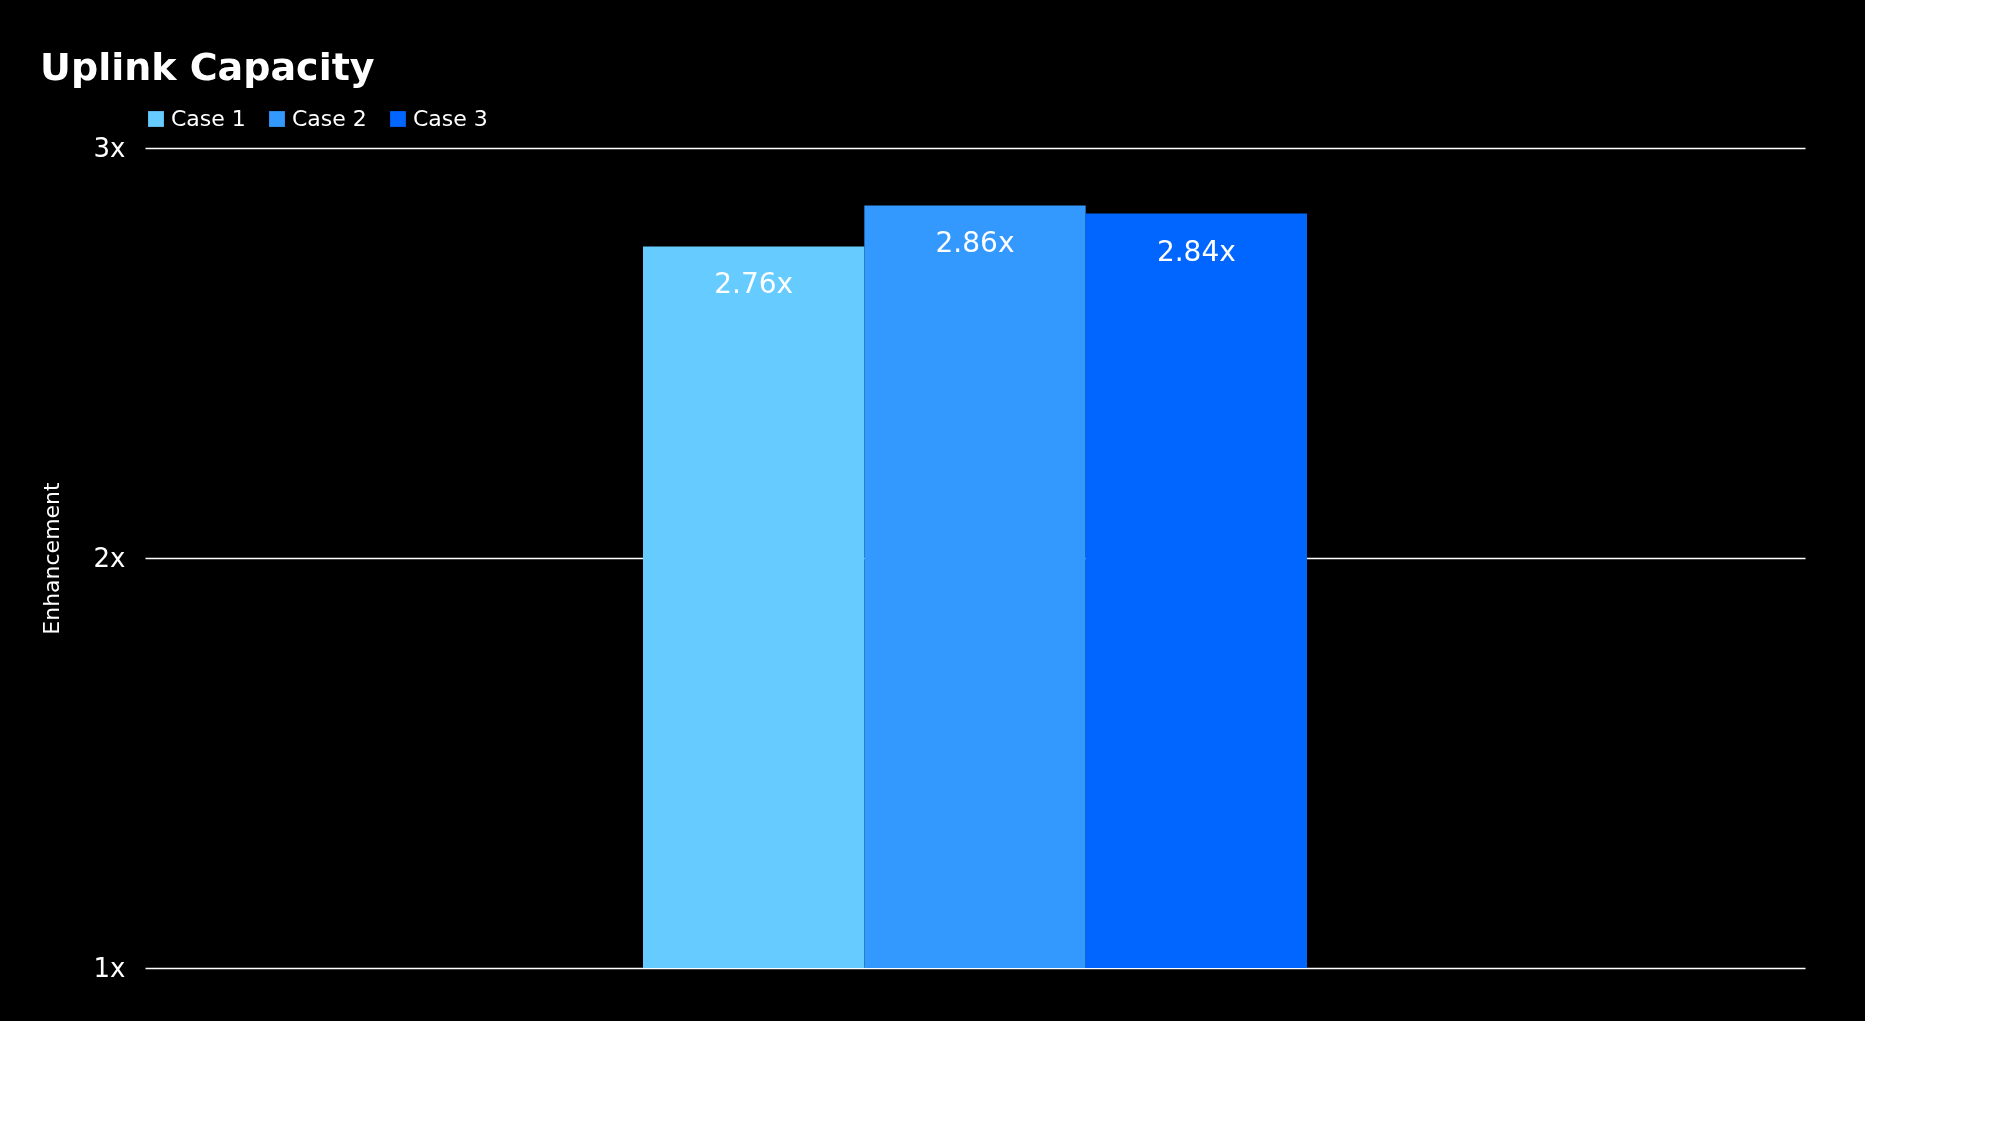  Describe the element at coordinates (450, 118) in the screenshot. I see `legend-label: Case 3` at that location.